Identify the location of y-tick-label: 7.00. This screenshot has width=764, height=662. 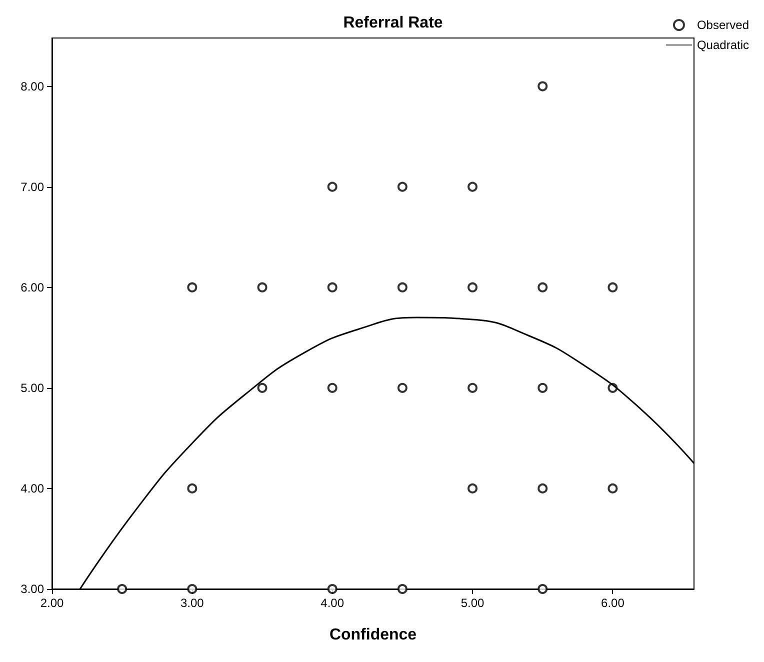
(32, 187).